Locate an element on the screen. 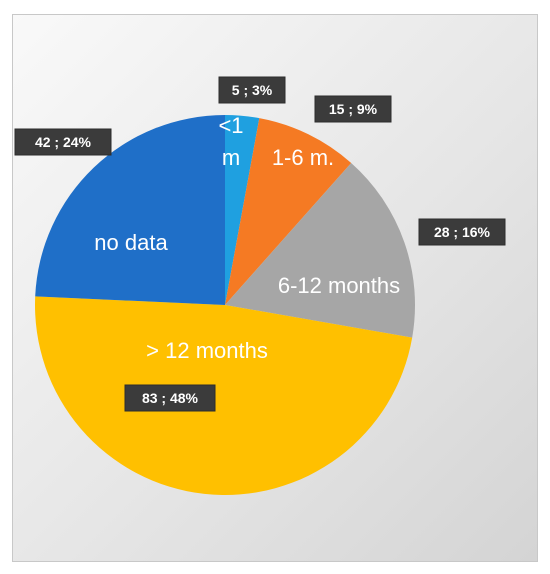  slice-label-3: > 12 months is located at coordinates (207, 350).